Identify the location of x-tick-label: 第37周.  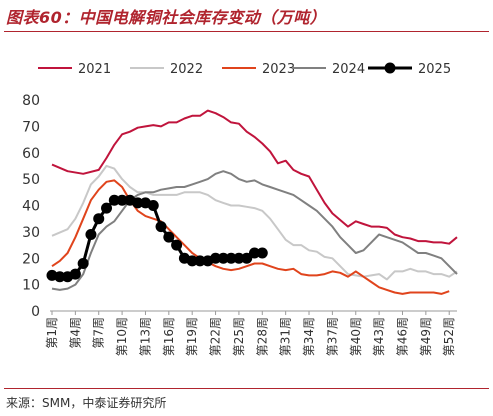
(332, 336).